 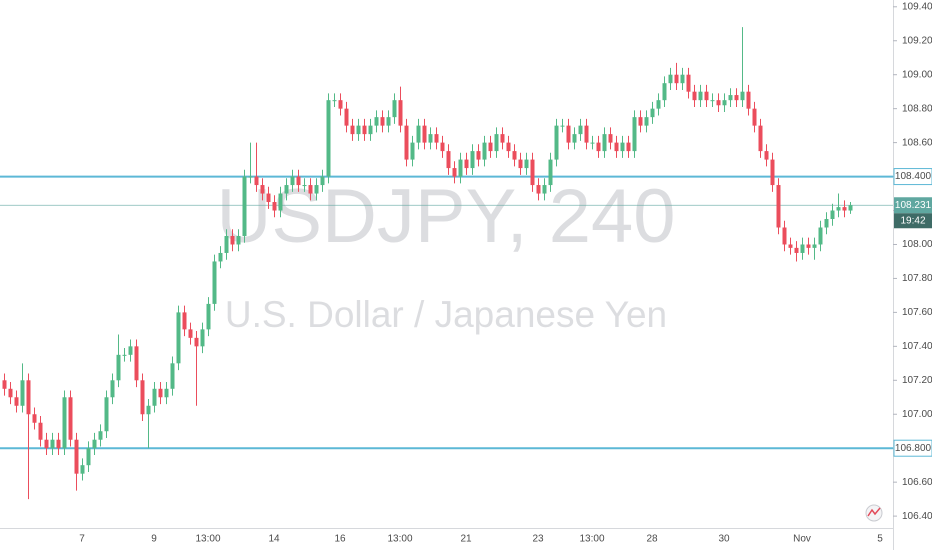 I want to click on y-tick-label: 107.600, so click(x=917, y=312).